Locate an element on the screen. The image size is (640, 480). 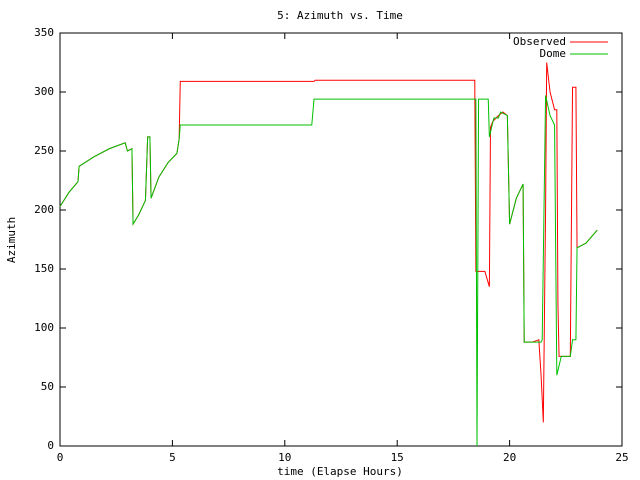
x-tick-label: 25 is located at coordinates (621, 457).